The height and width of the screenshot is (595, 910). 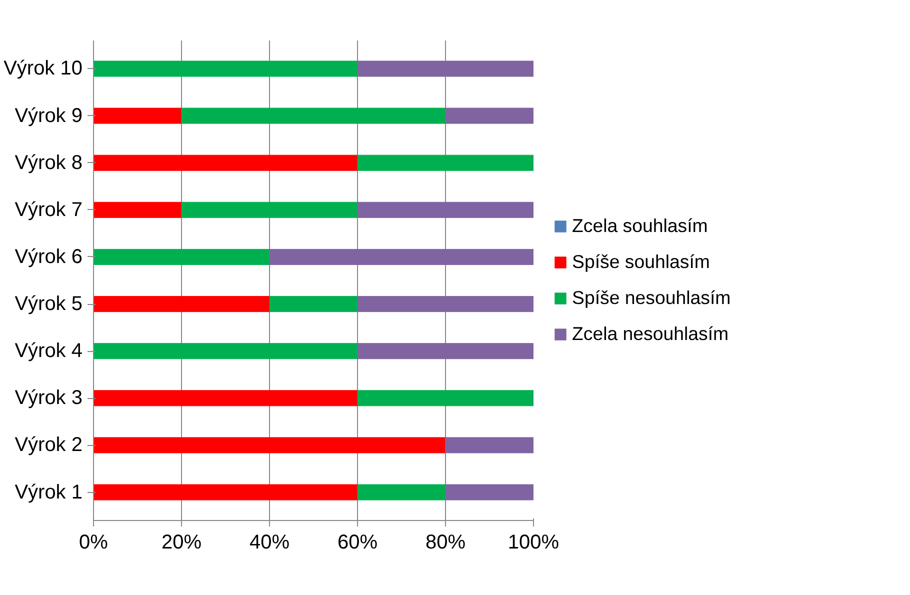 I want to click on y-tick-label: Výrok 1, so click(x=48, y=492).